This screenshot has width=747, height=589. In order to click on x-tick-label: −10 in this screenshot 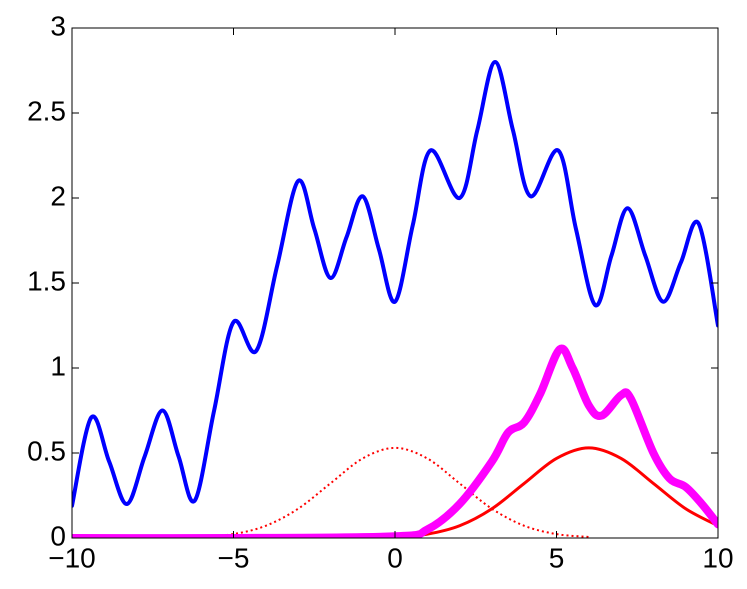, I will do `click(72, 557)`.